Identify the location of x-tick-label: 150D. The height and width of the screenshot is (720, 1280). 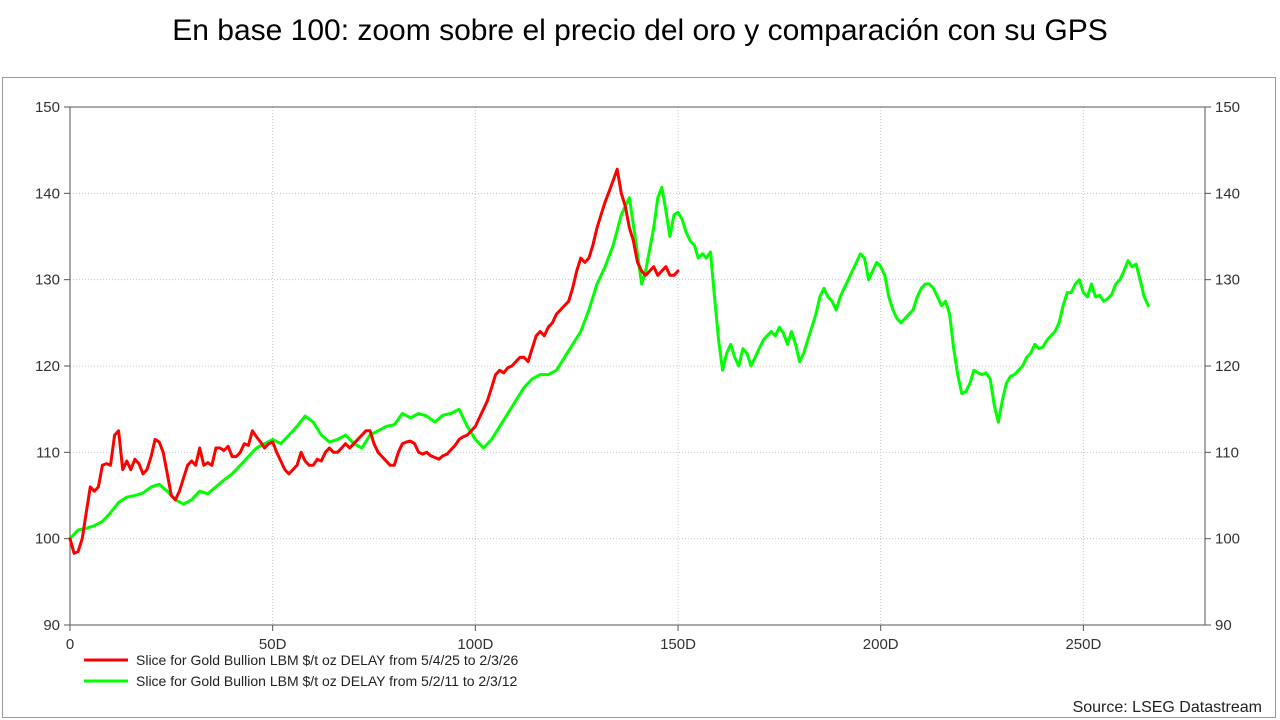
(678, 644).